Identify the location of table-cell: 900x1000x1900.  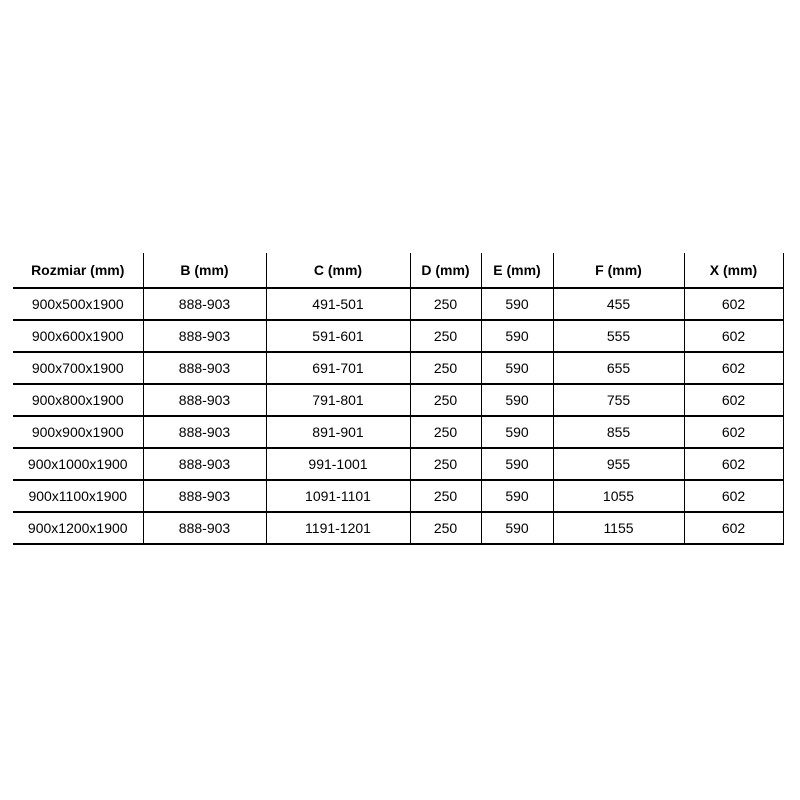
(78, 464).